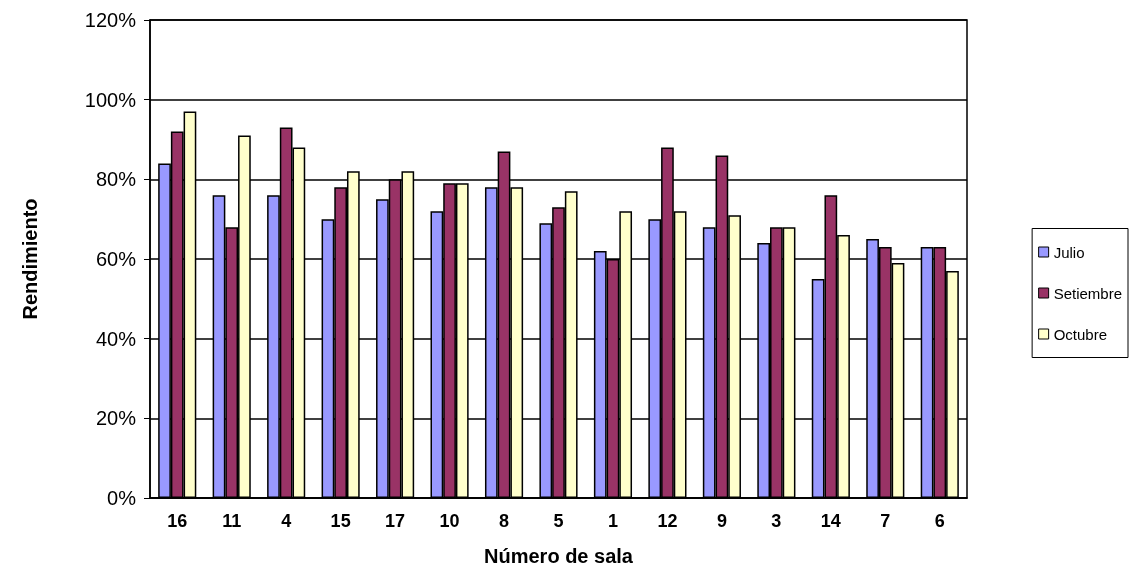 This screenshot has height=586, width=1132. Describe the element at coordinates (286, 521) in the screenshot. I see `x-tick-label: 4` at that location.